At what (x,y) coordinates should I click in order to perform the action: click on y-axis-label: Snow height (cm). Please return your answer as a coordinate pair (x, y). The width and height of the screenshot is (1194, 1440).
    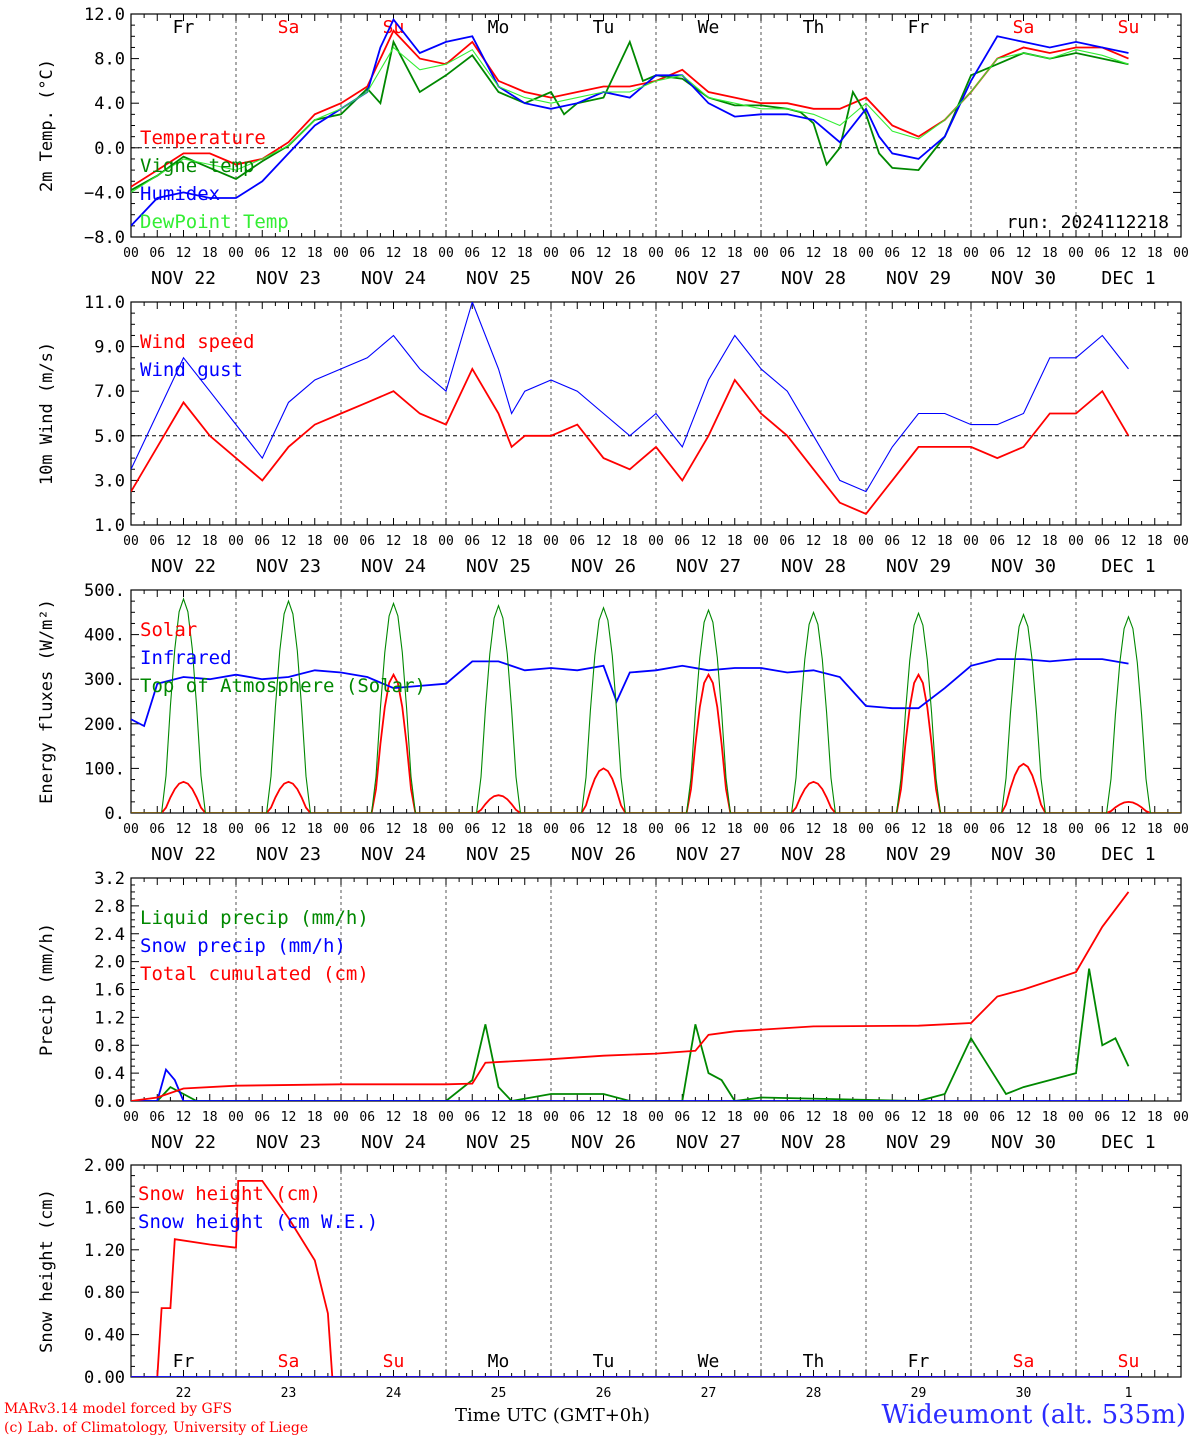
    Looking at the image, I should click on (47, 1271).